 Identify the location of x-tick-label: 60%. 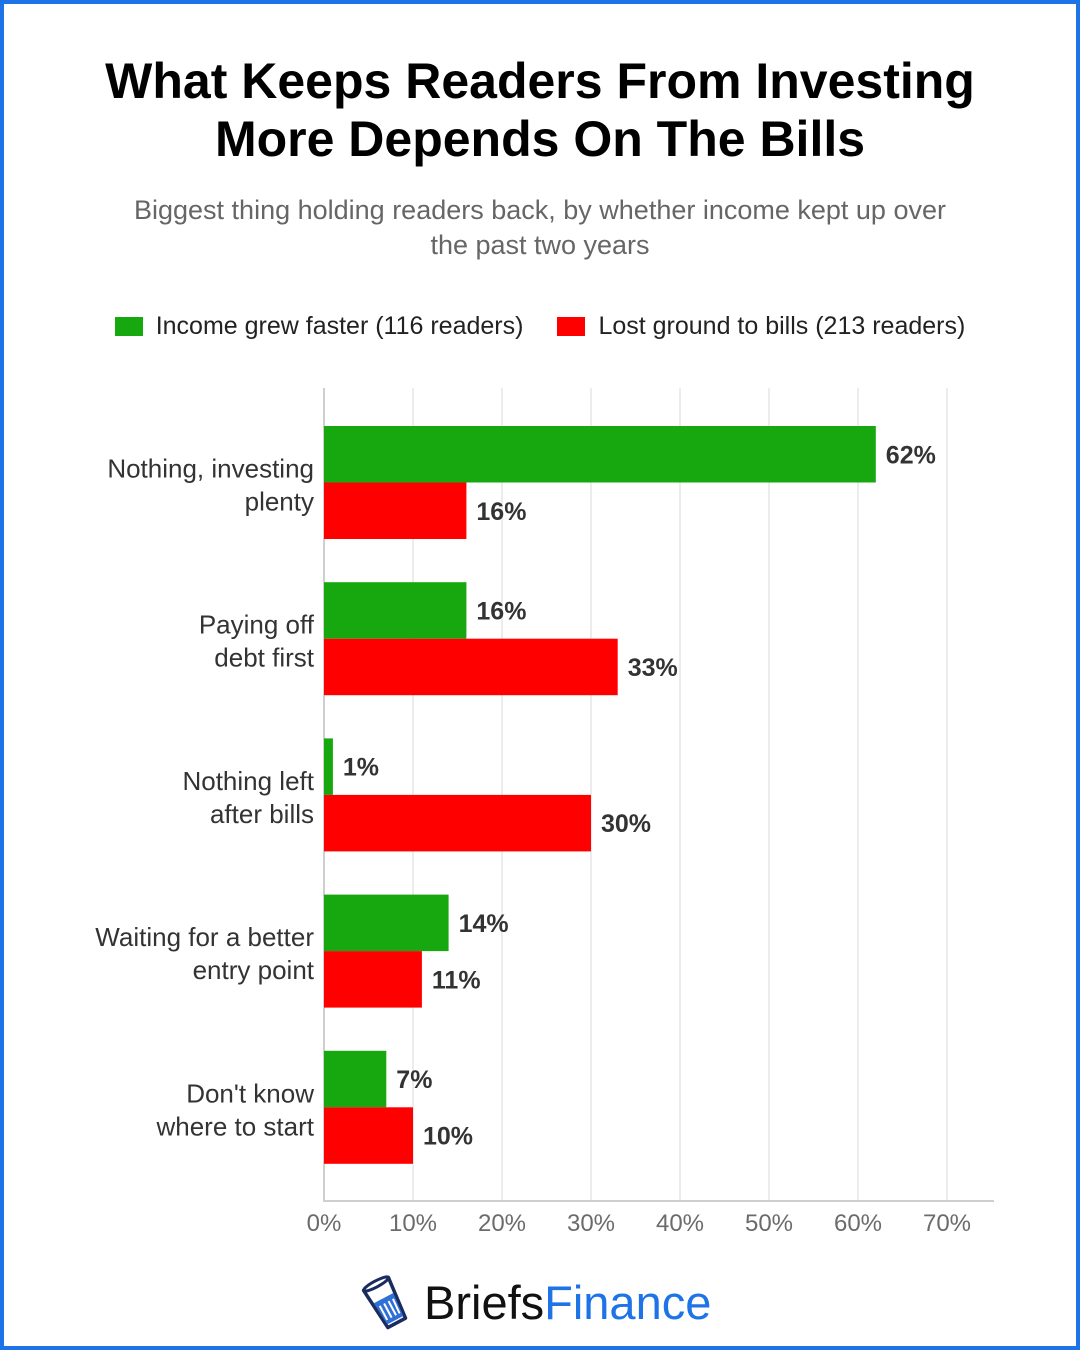
(858, 1223).